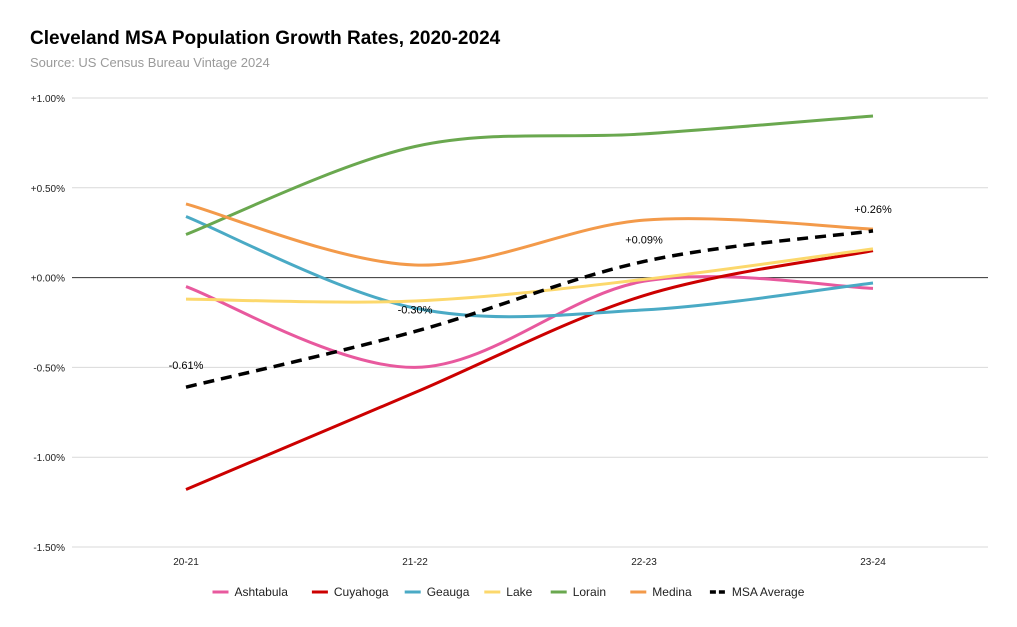 Image resolution: width=1017 pixels, height=627 pixels. I want to click on legend-item: Ashtabula, so click(250, 592).